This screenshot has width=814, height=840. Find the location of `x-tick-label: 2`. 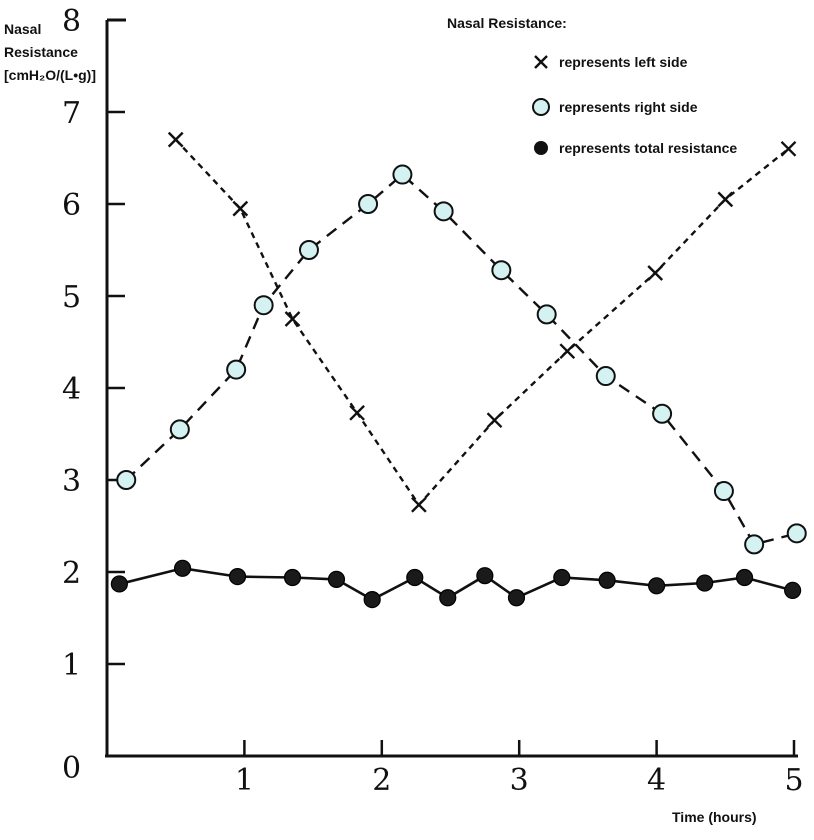

x-tick-label: 2 is located at coordinates (381, 780).